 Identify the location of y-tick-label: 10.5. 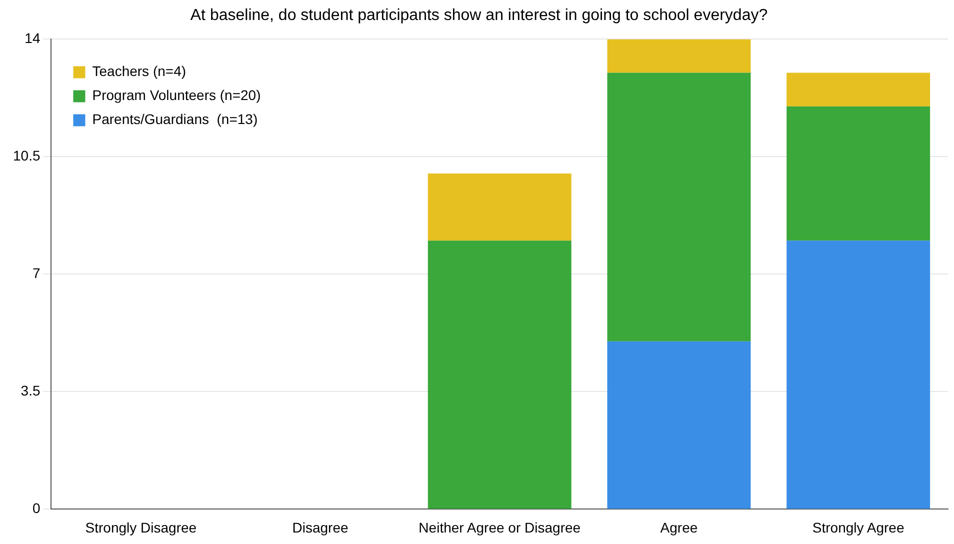
(26, 156).